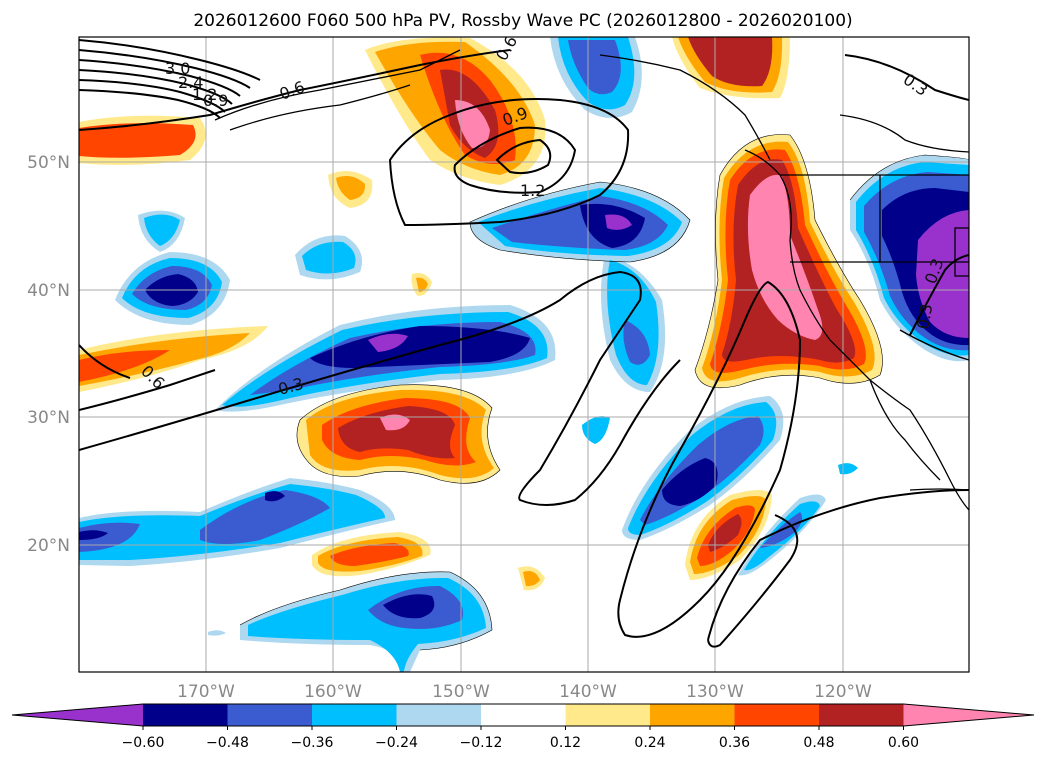 This screenshot has width=1047, height=765. Describe the element at coordinates (177, 68) in the screenshot. I see `contour-label: 3.0` at that location.